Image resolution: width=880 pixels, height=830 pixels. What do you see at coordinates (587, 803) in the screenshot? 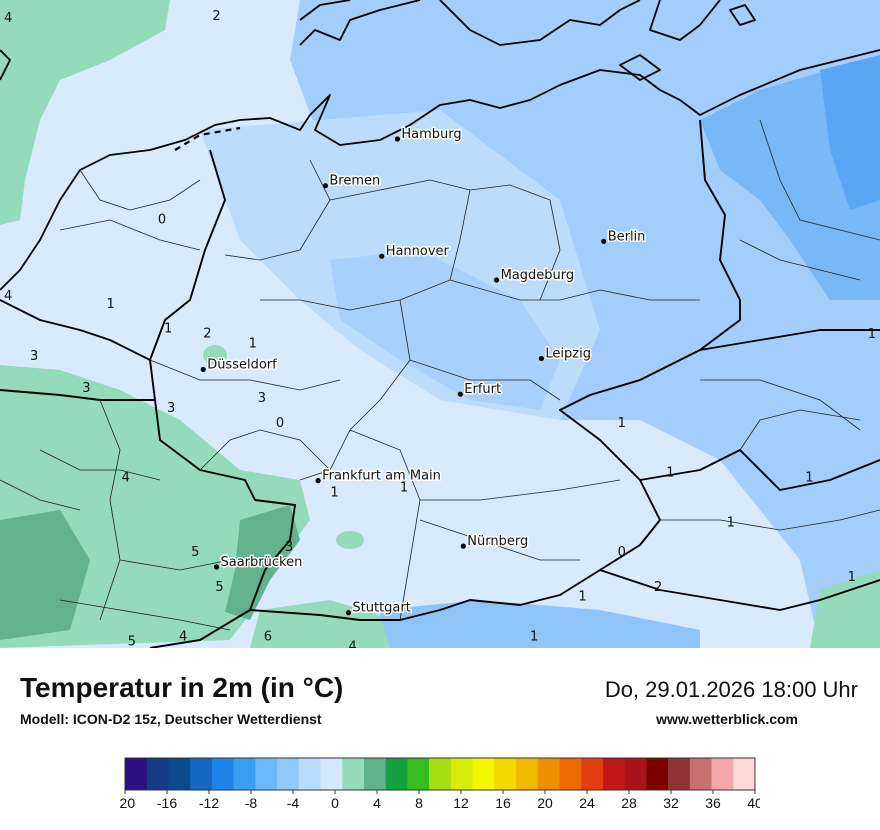
I see `legend-tick-label: 24` at bounding box center [587, 803].